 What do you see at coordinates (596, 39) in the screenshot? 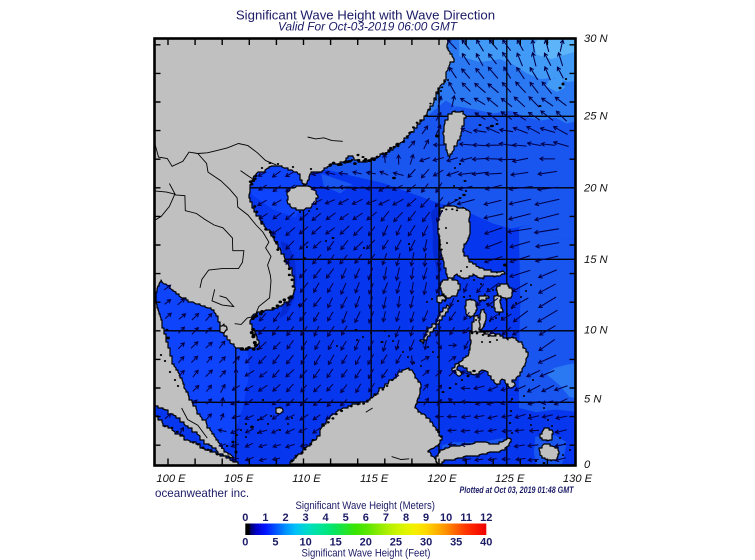
I see `svg-text: 30 N` at bounding box center [596, 39].